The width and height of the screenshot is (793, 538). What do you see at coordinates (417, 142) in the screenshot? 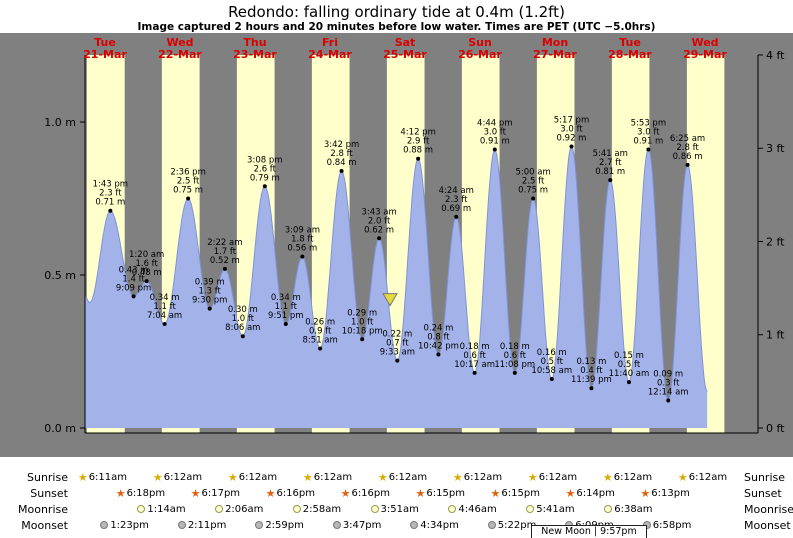
I see `high-tide-label: 4:12 pm 2.9 ft 0.88 m` at bounding box center [417, 142].